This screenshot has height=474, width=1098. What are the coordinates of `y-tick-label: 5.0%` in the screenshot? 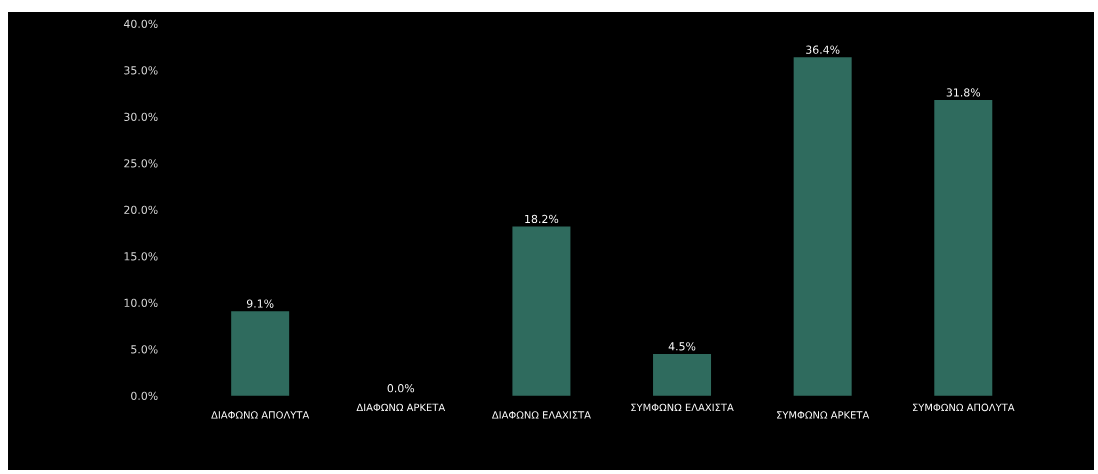 It's located at (144, 349).